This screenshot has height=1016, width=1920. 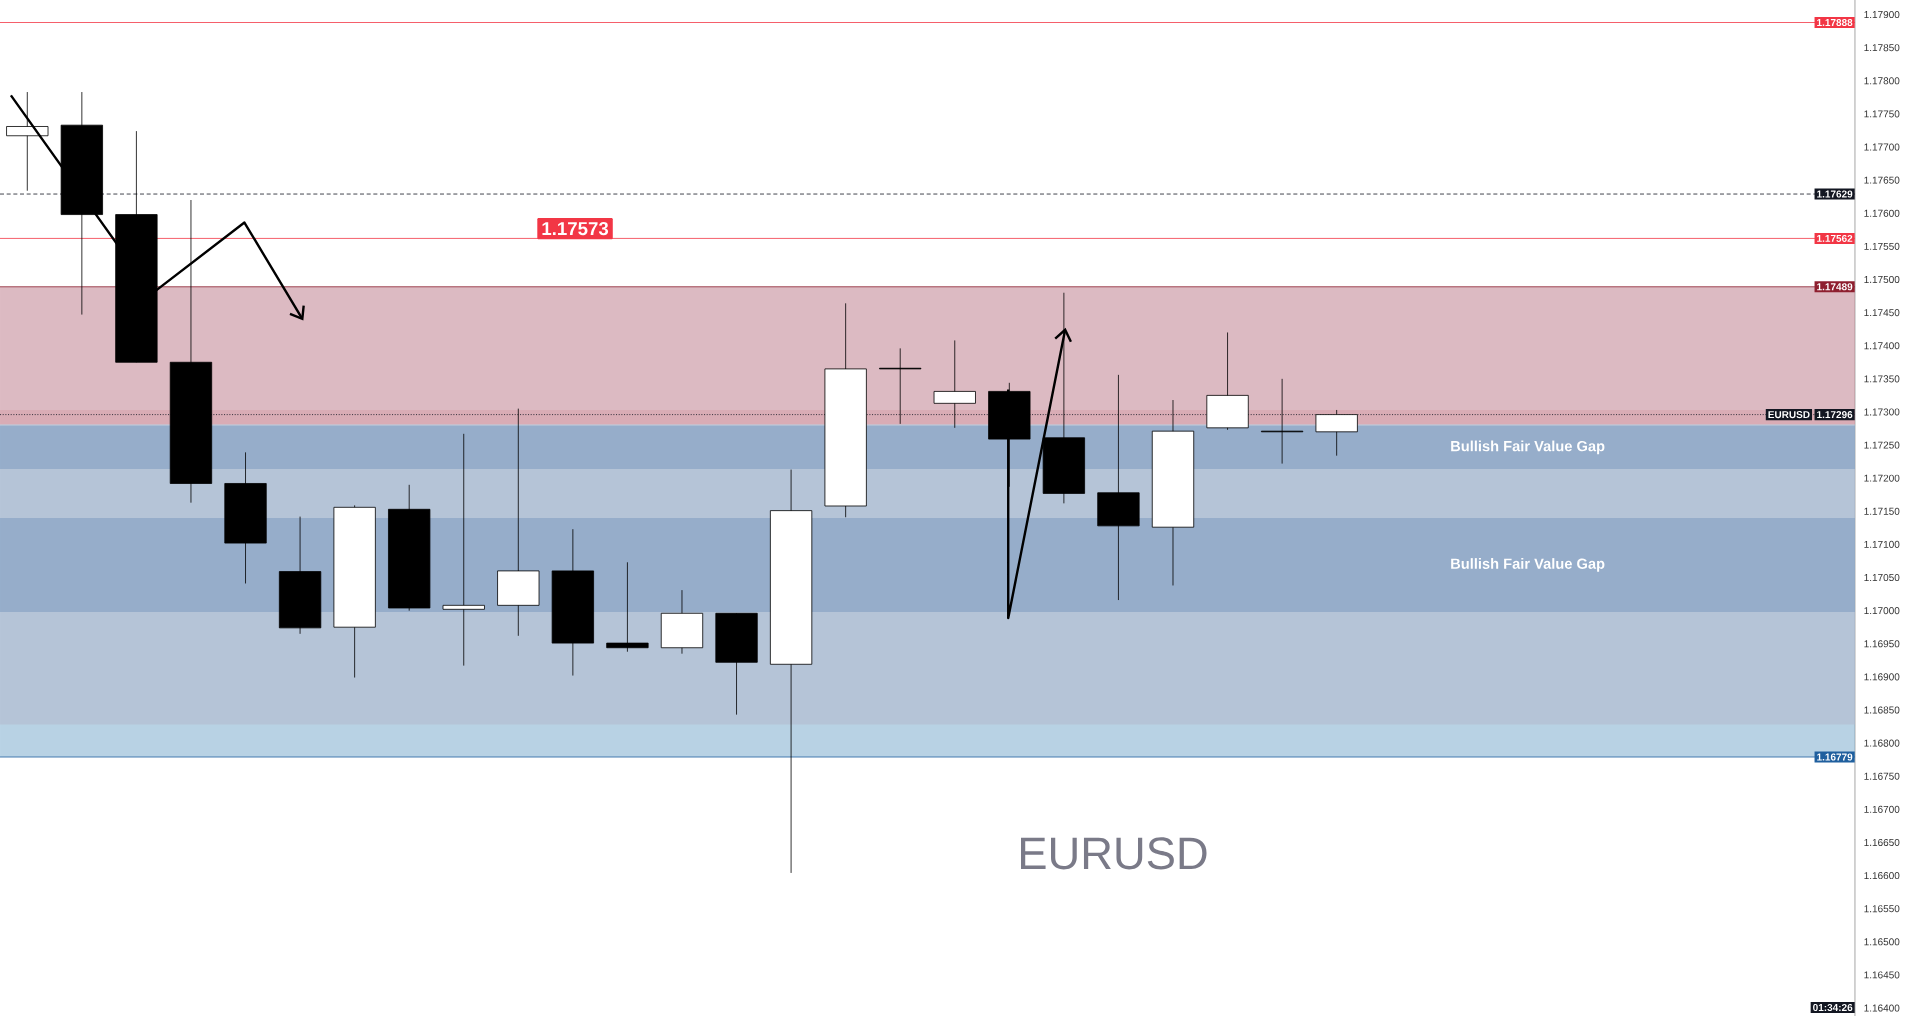 What do you see at coordinates (1882, 511) in the screenshot?
I see `y-tick-label: 1.17150` at bounding box center [1882, 511].